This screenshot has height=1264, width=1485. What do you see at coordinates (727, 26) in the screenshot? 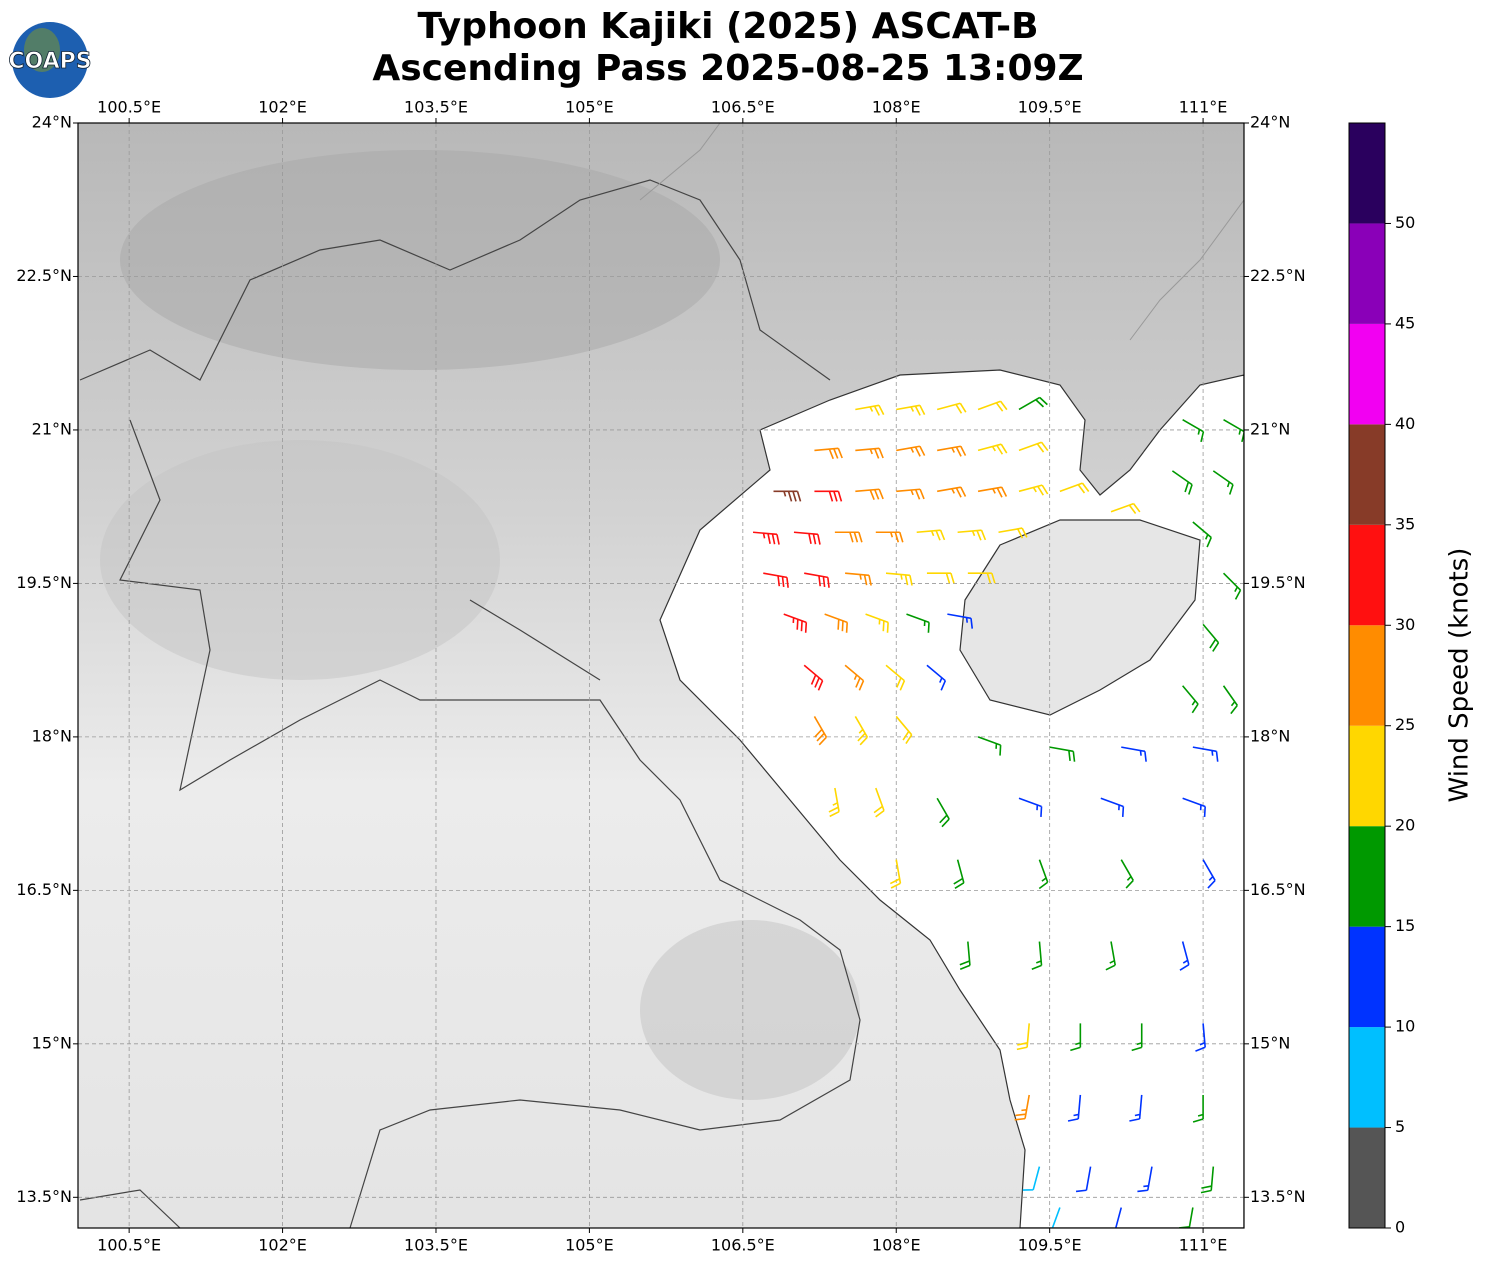
I see `title-line: Typhoon Kajiki (2025) ASCAT-B` at bounding box center [727, 26].